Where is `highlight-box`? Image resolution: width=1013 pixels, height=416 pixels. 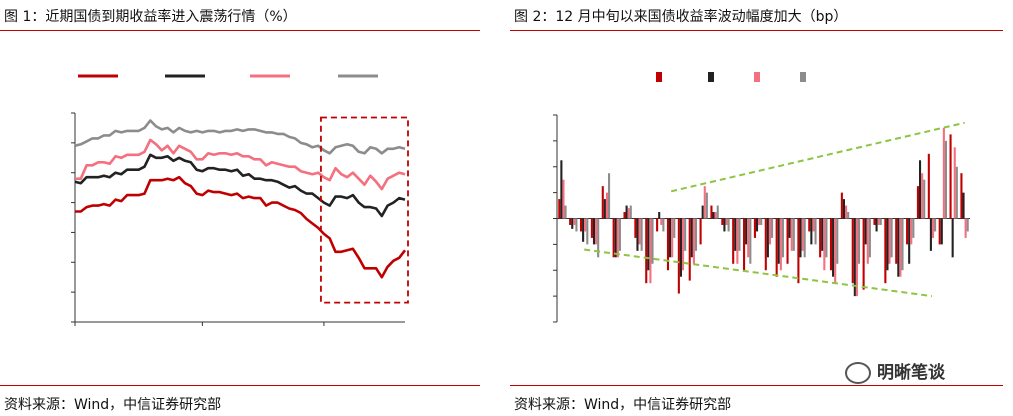 highlight-box is located at coordinates (364, 210).